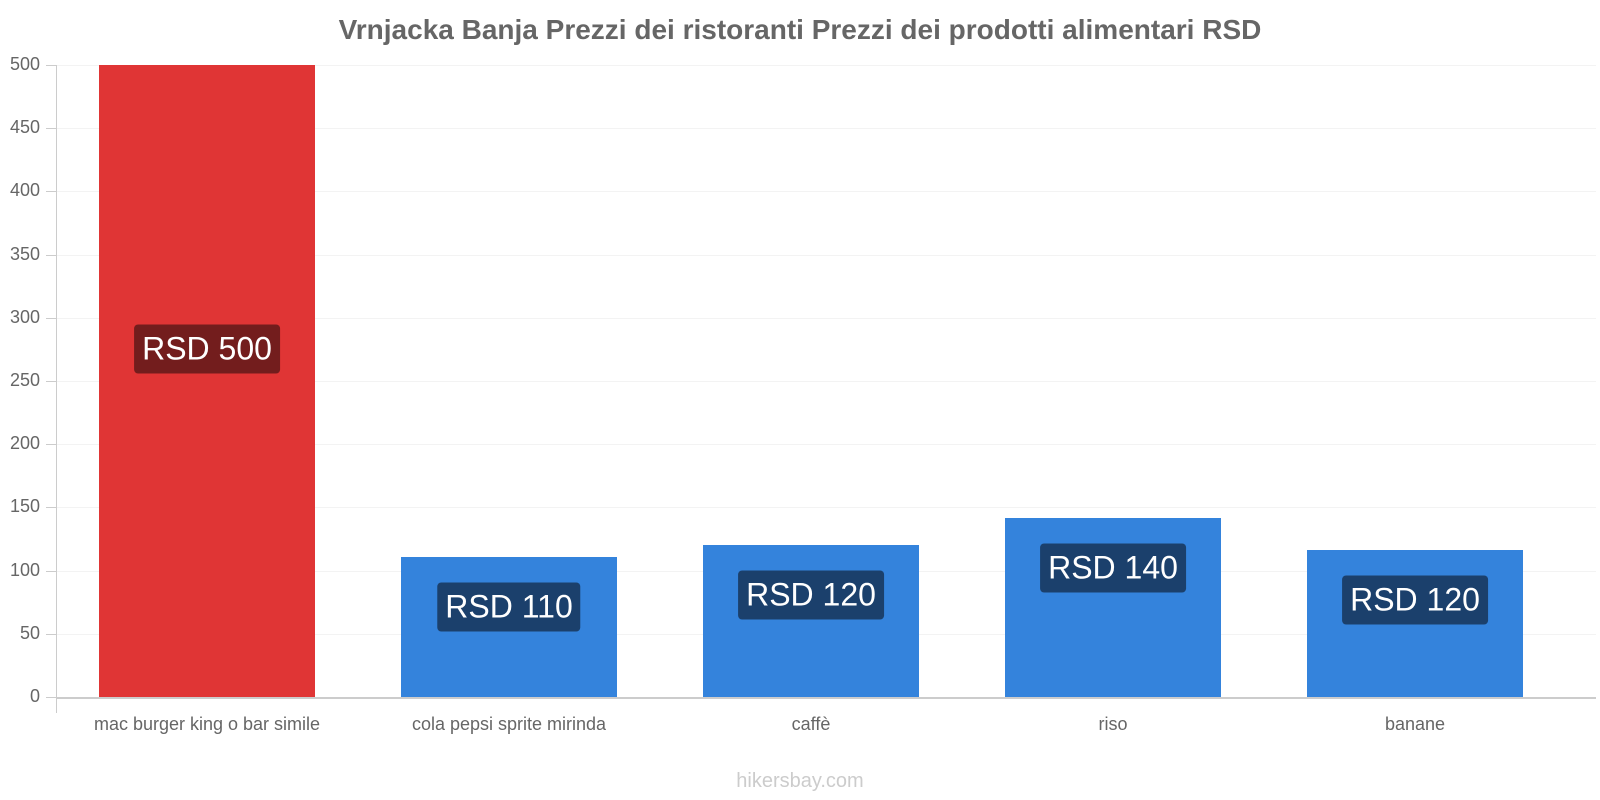 The image size is (1600, 800). Describe the element at coordinates (24, 569) in the screenshot. I see `y-tick-label: 100` at that location.